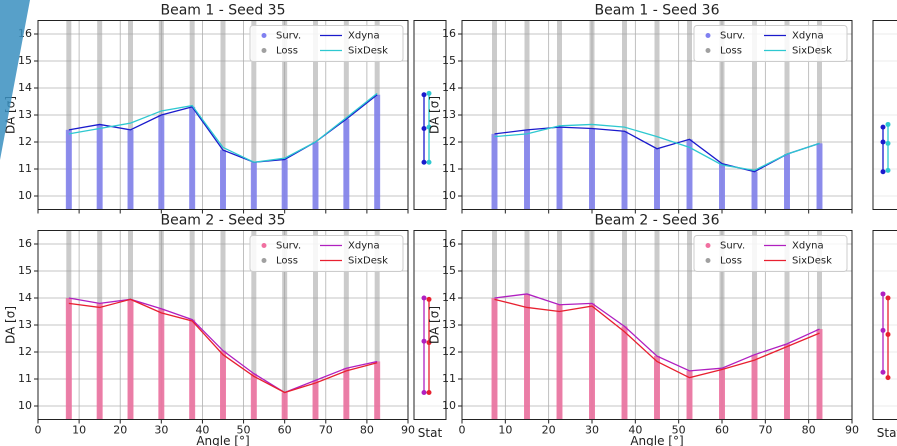 Image resolution: width=897 pixels, height=446 pixels. Describe the element at coordinates (244, 430) in the screenshot. I see `x-tick-label: 50` at that location.